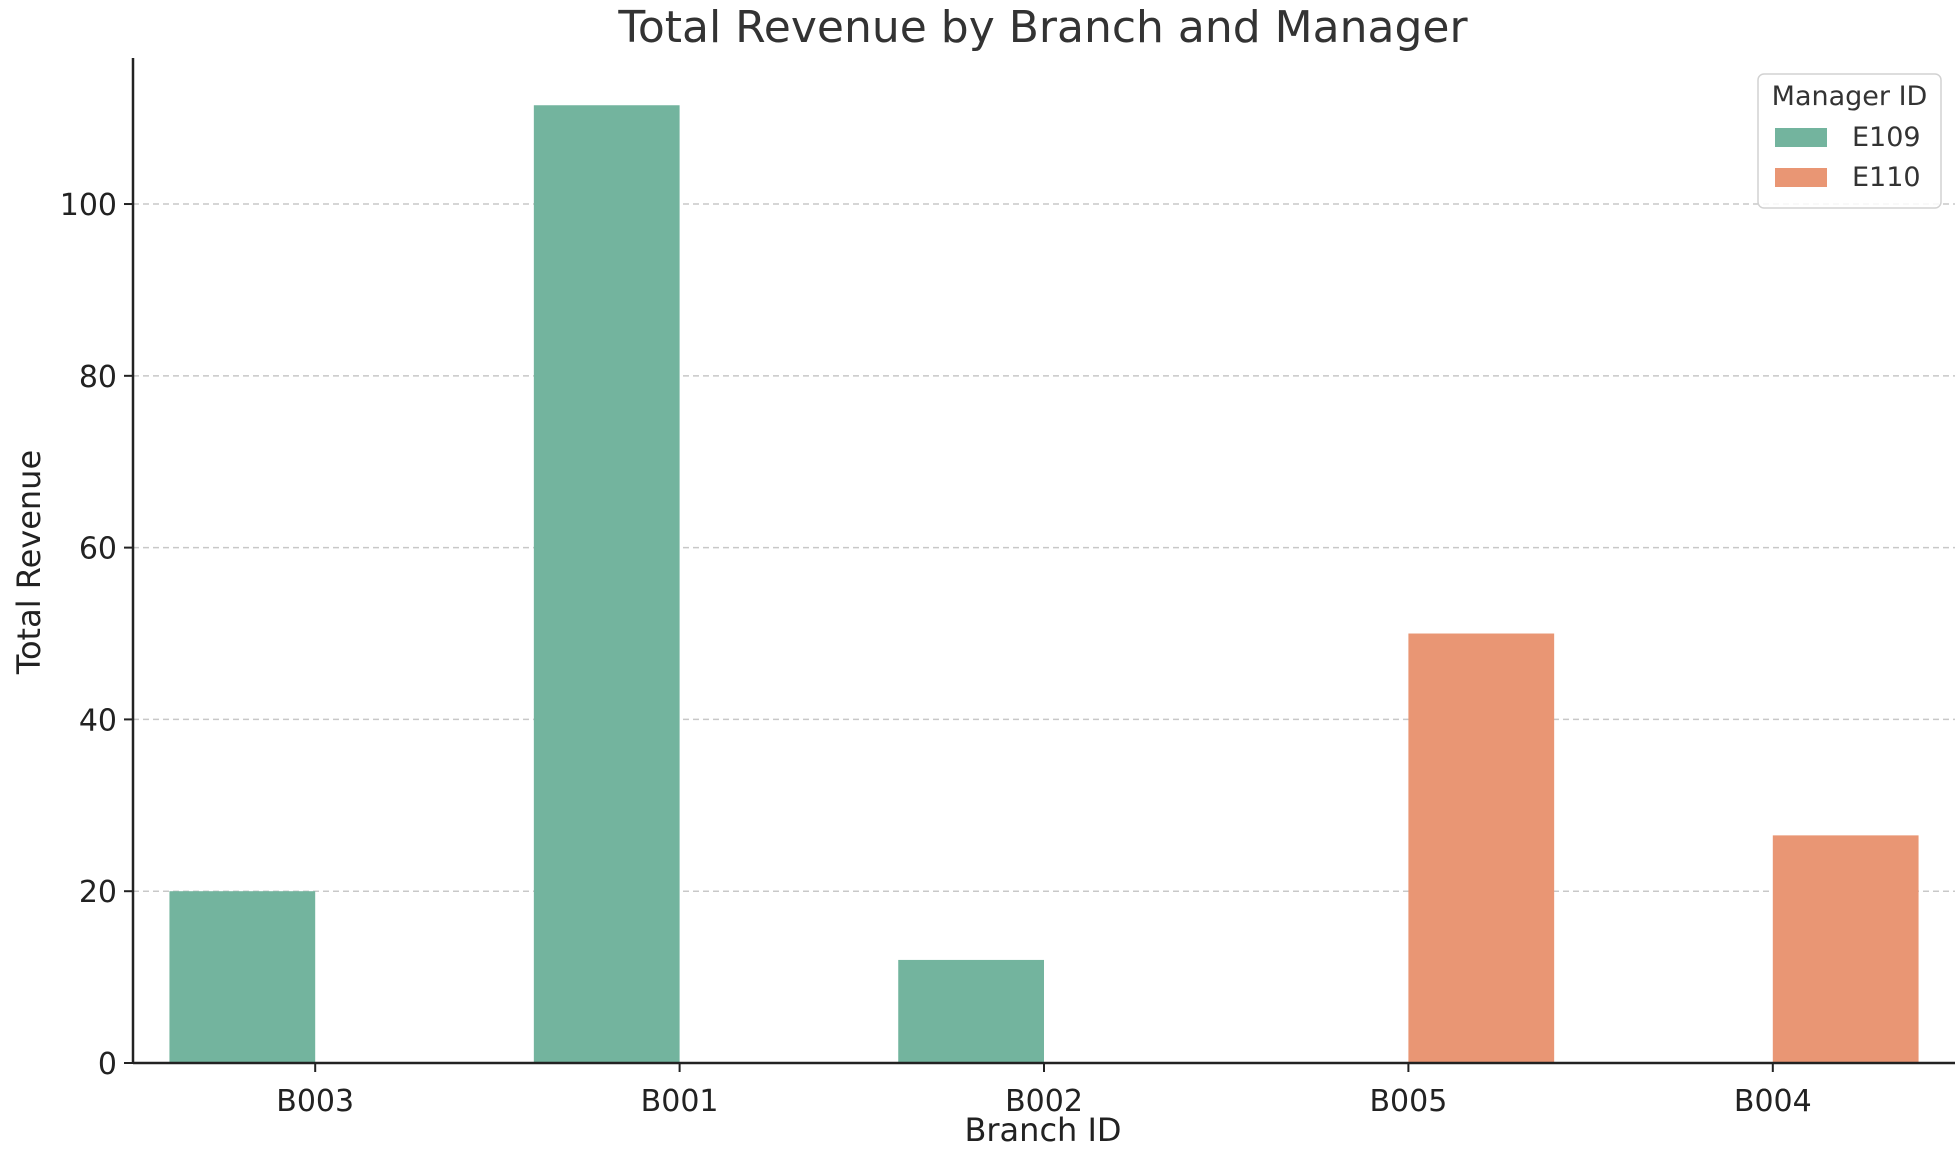  I want to click on x-tick-label: B003, so click(315, 1101).